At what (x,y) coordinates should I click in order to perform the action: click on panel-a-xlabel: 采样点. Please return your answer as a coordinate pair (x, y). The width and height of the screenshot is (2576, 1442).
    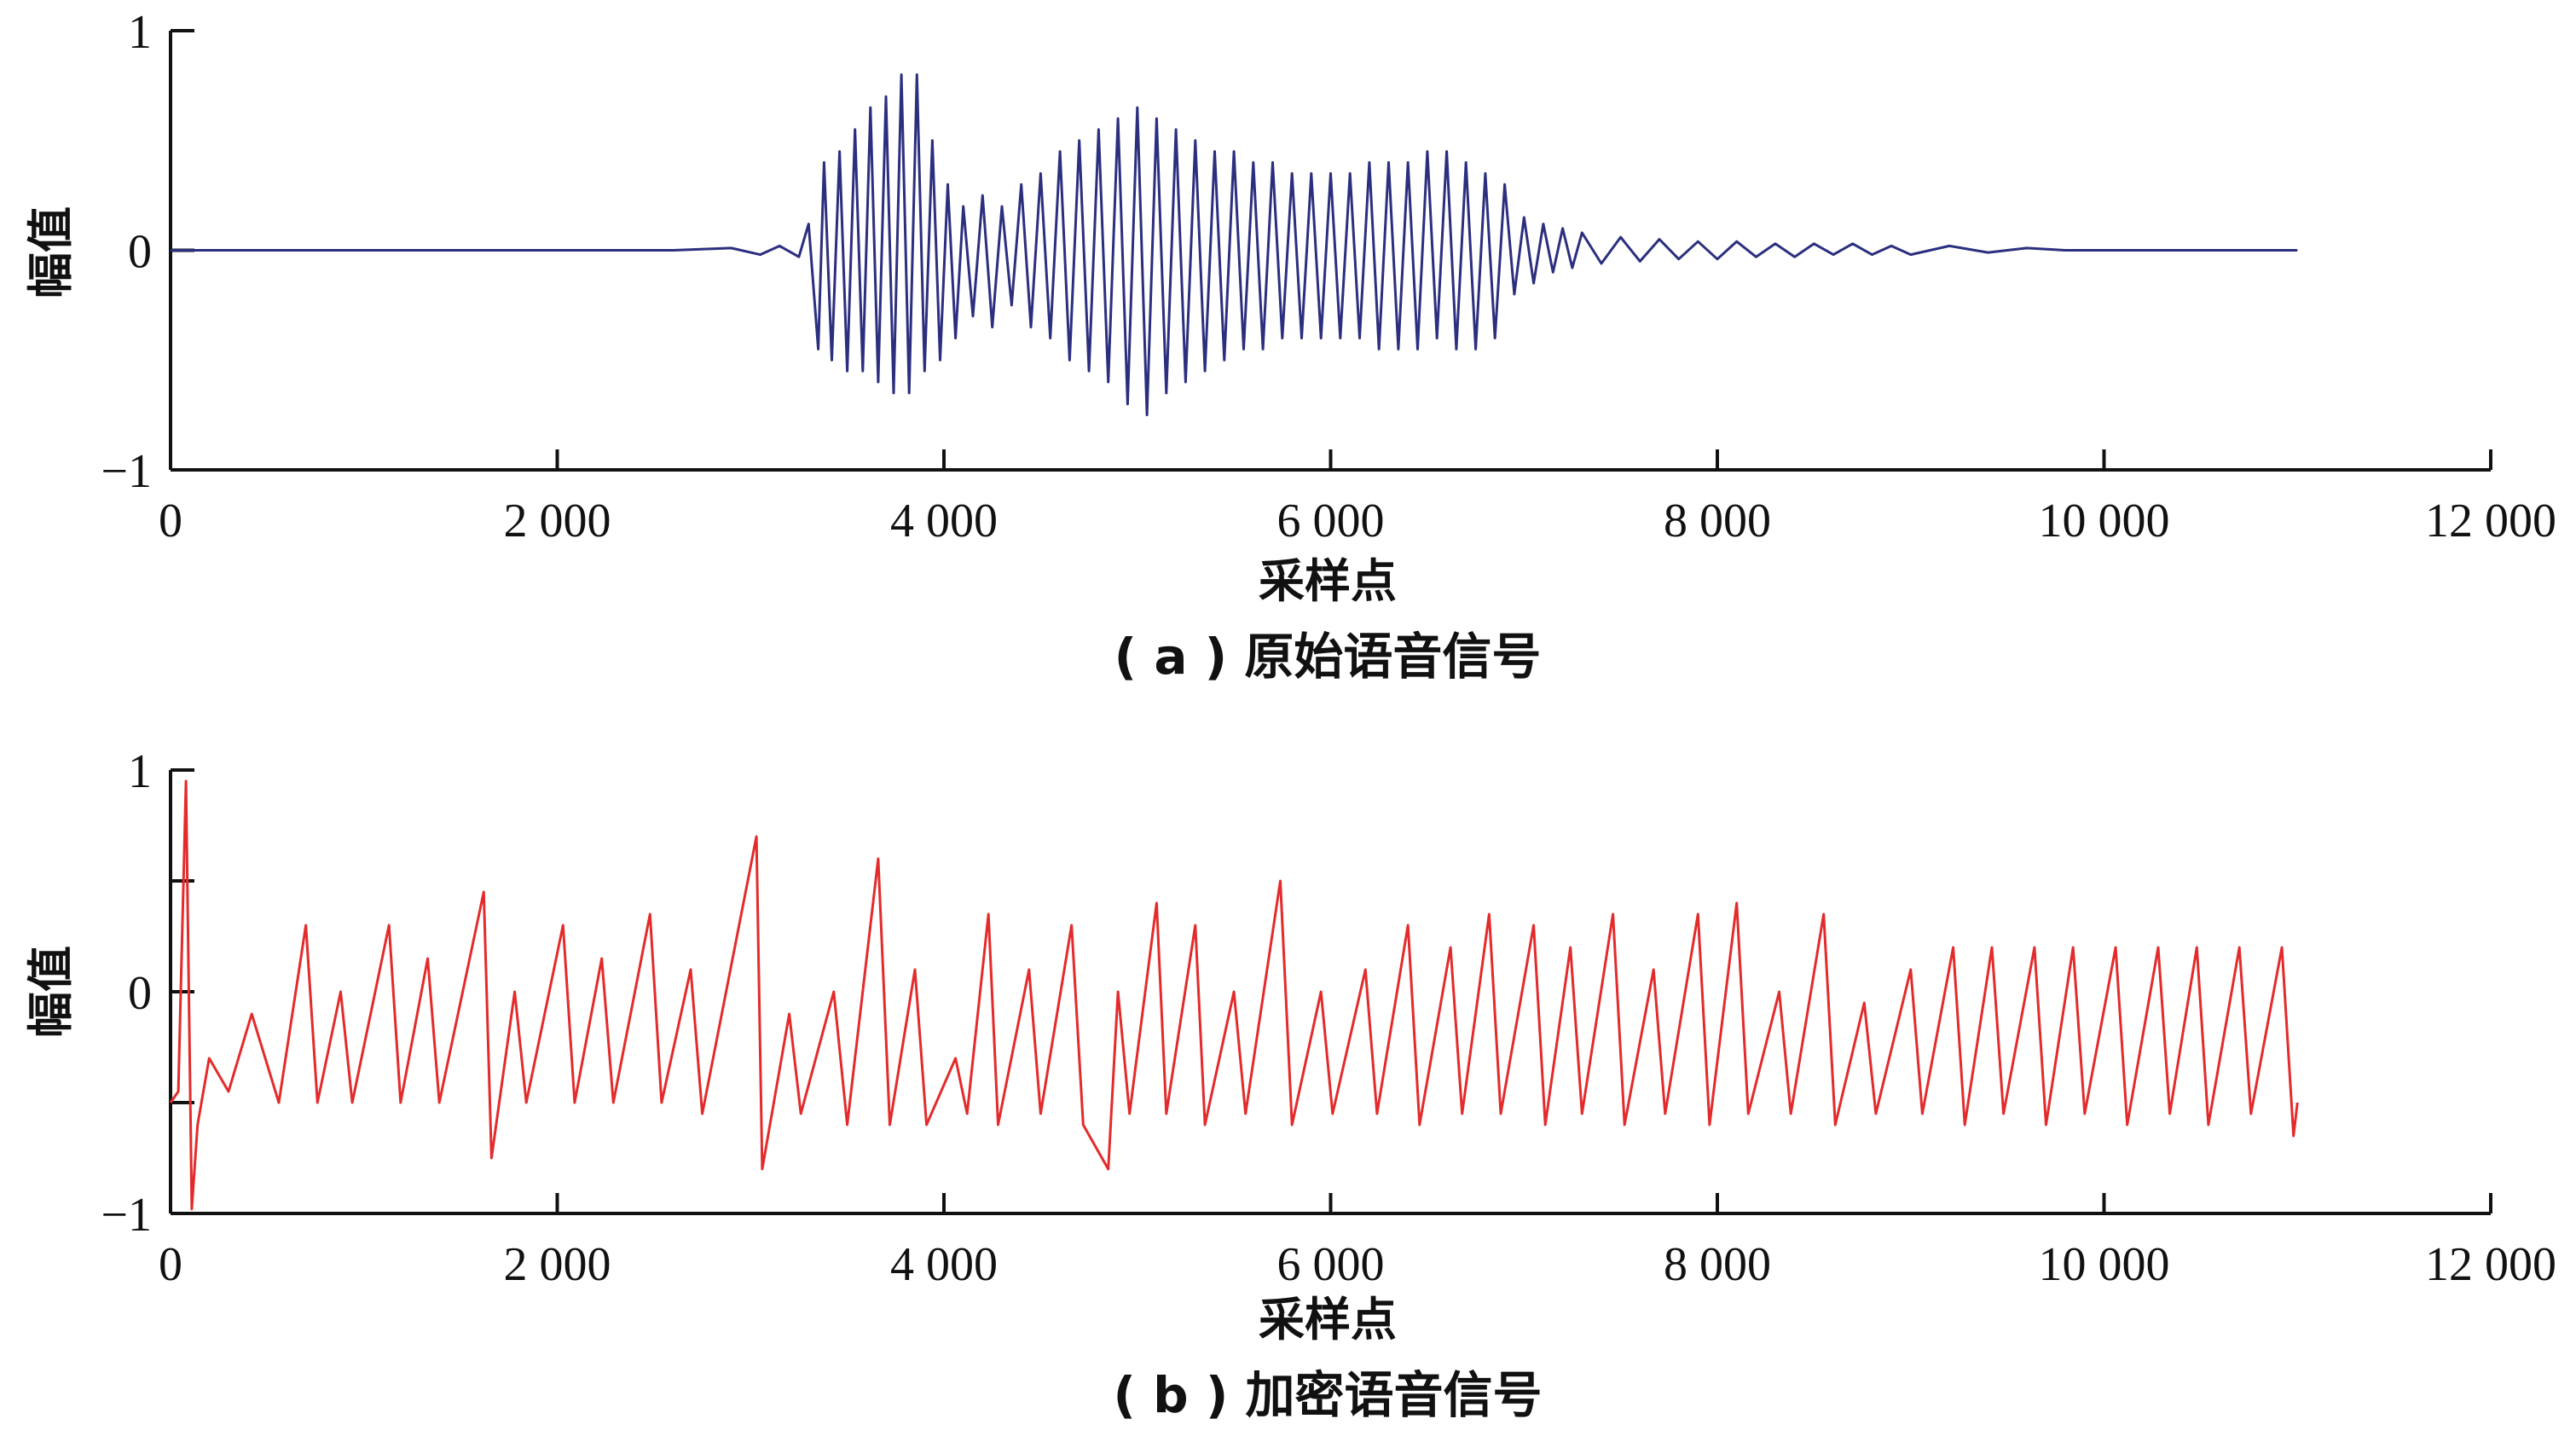
    Looking at the image, I should click on (1328, 581).